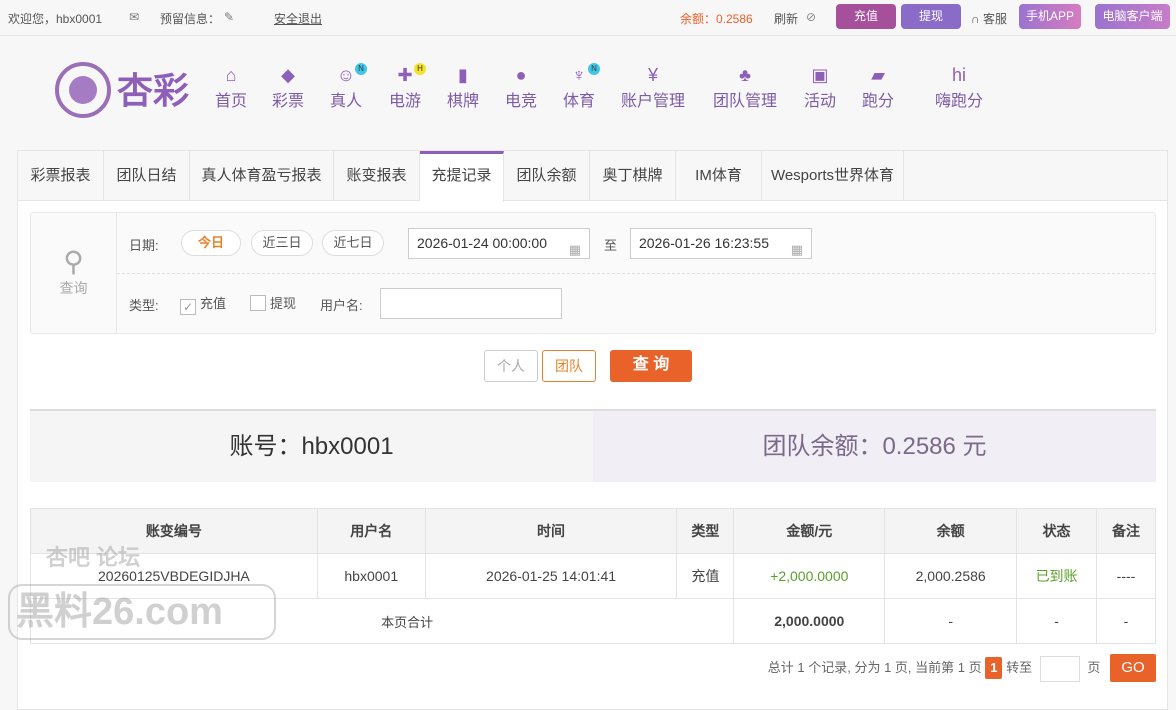 This screenshot has width=1176, height=710. I want to click on page-unit-label: 页, so click(1094, 667).